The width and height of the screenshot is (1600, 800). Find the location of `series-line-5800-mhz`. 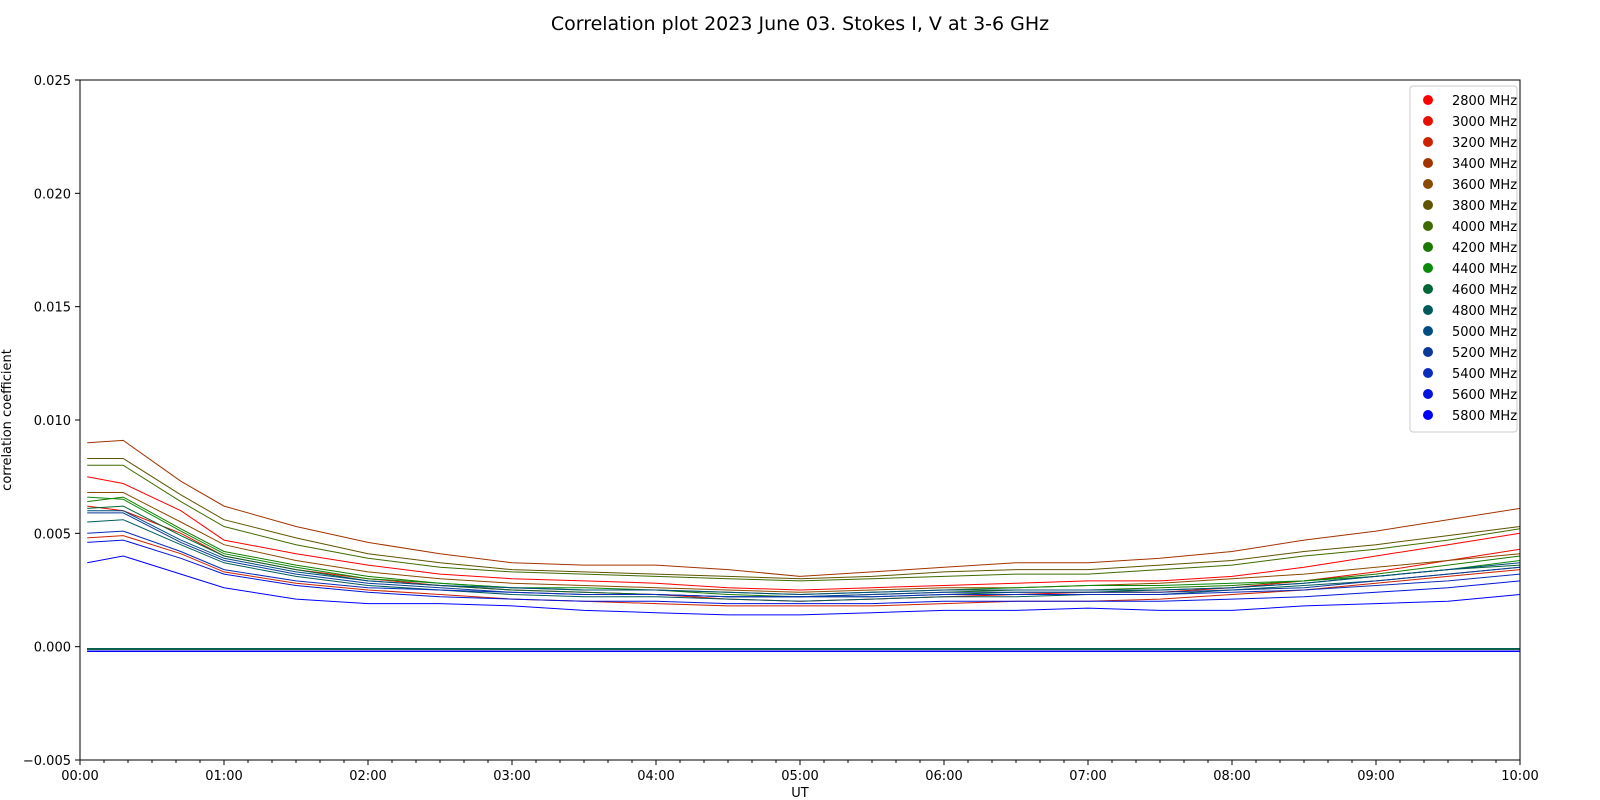

series-line-5800-mhz is located at coordinates (804, 585).